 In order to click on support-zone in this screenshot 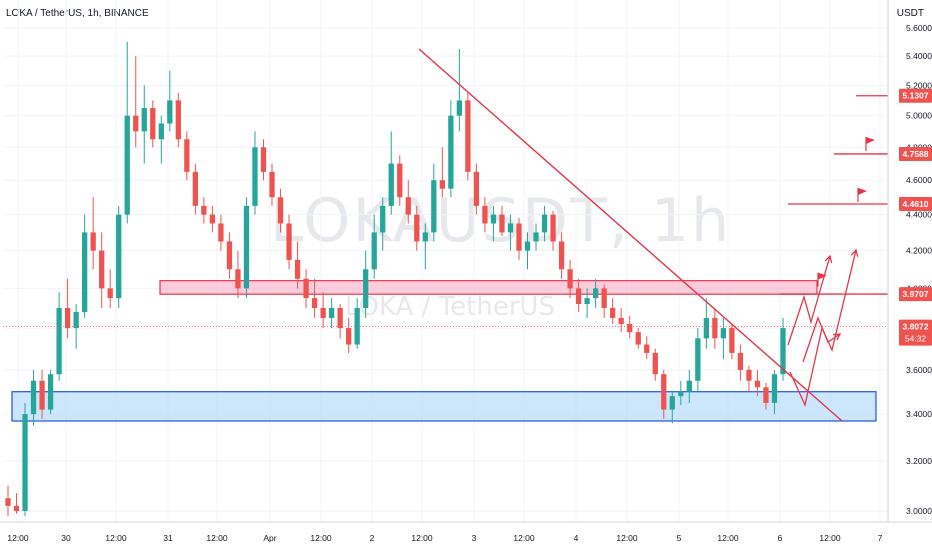, I will do `click(444, 406)`.